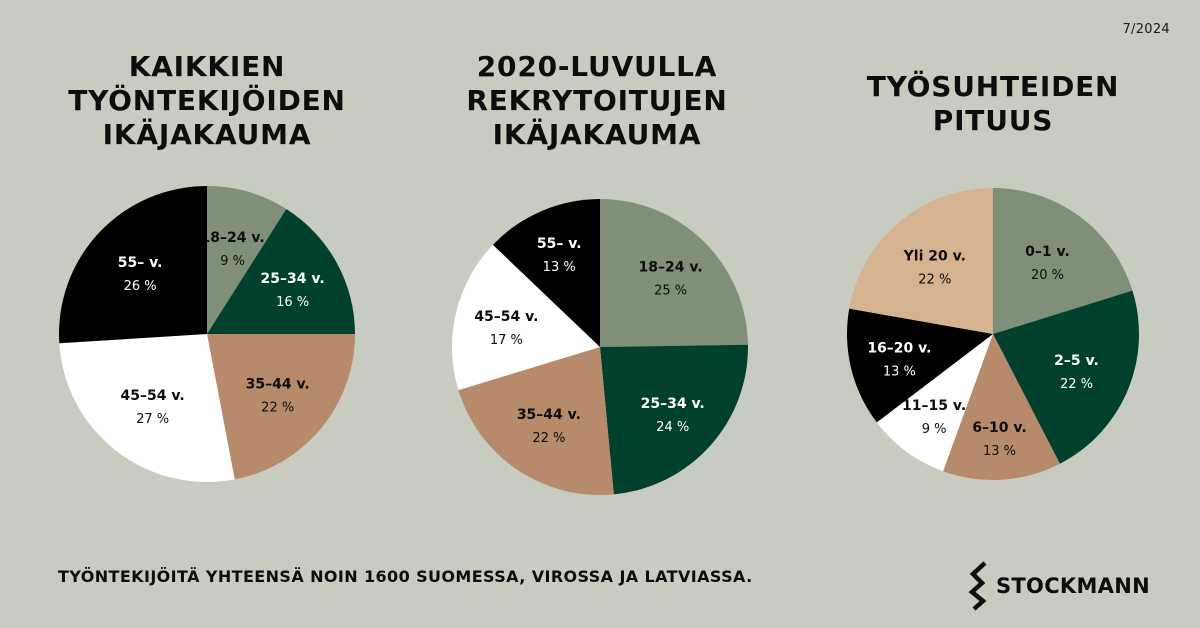 The height and width of the screenshot is (628, 1200). What do you see at coordinates (292, 302) in the screenshot?
I see `slice-value-label: 16 %` at bounding box center [292, 302].